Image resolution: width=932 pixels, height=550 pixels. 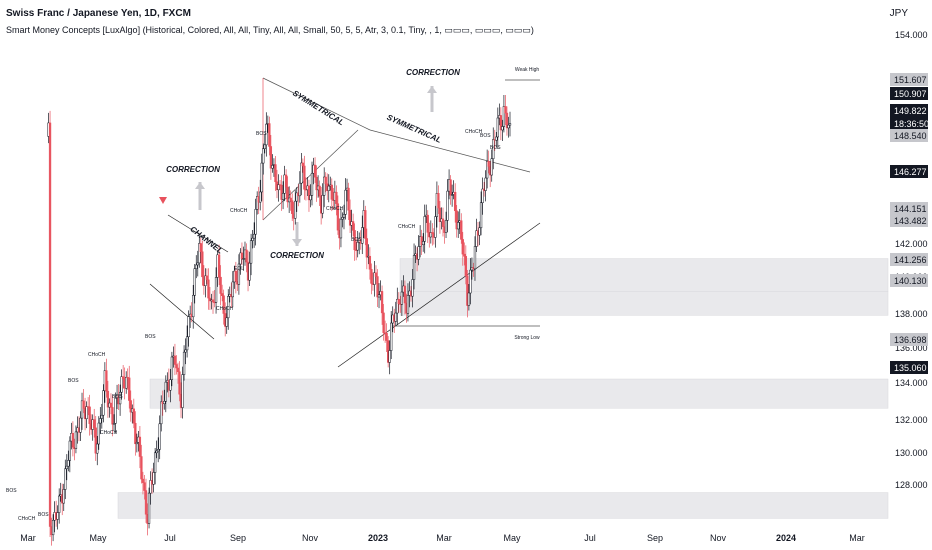 I want to click on symmetrical-line, so click(x=450, y=151).